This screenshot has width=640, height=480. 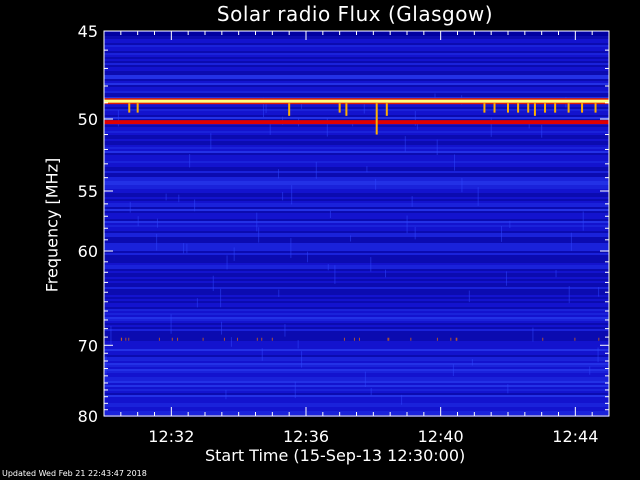 What do you see at coordinates (356, 101) in the screenshot?
I see `band-intense` at bounding box center [356, 101].